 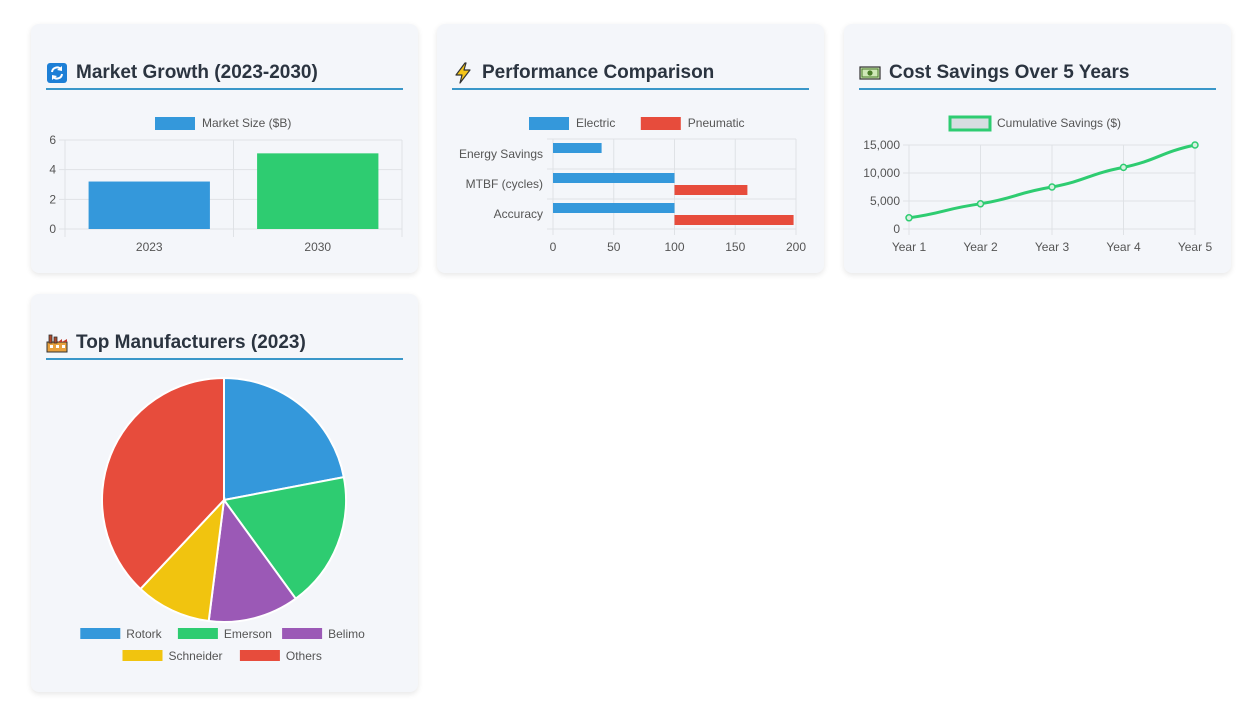 What do you see at coordinates (796, 247) in the screenshot?
I see `x-tick-label: 200` at bounding box center [796, 247].